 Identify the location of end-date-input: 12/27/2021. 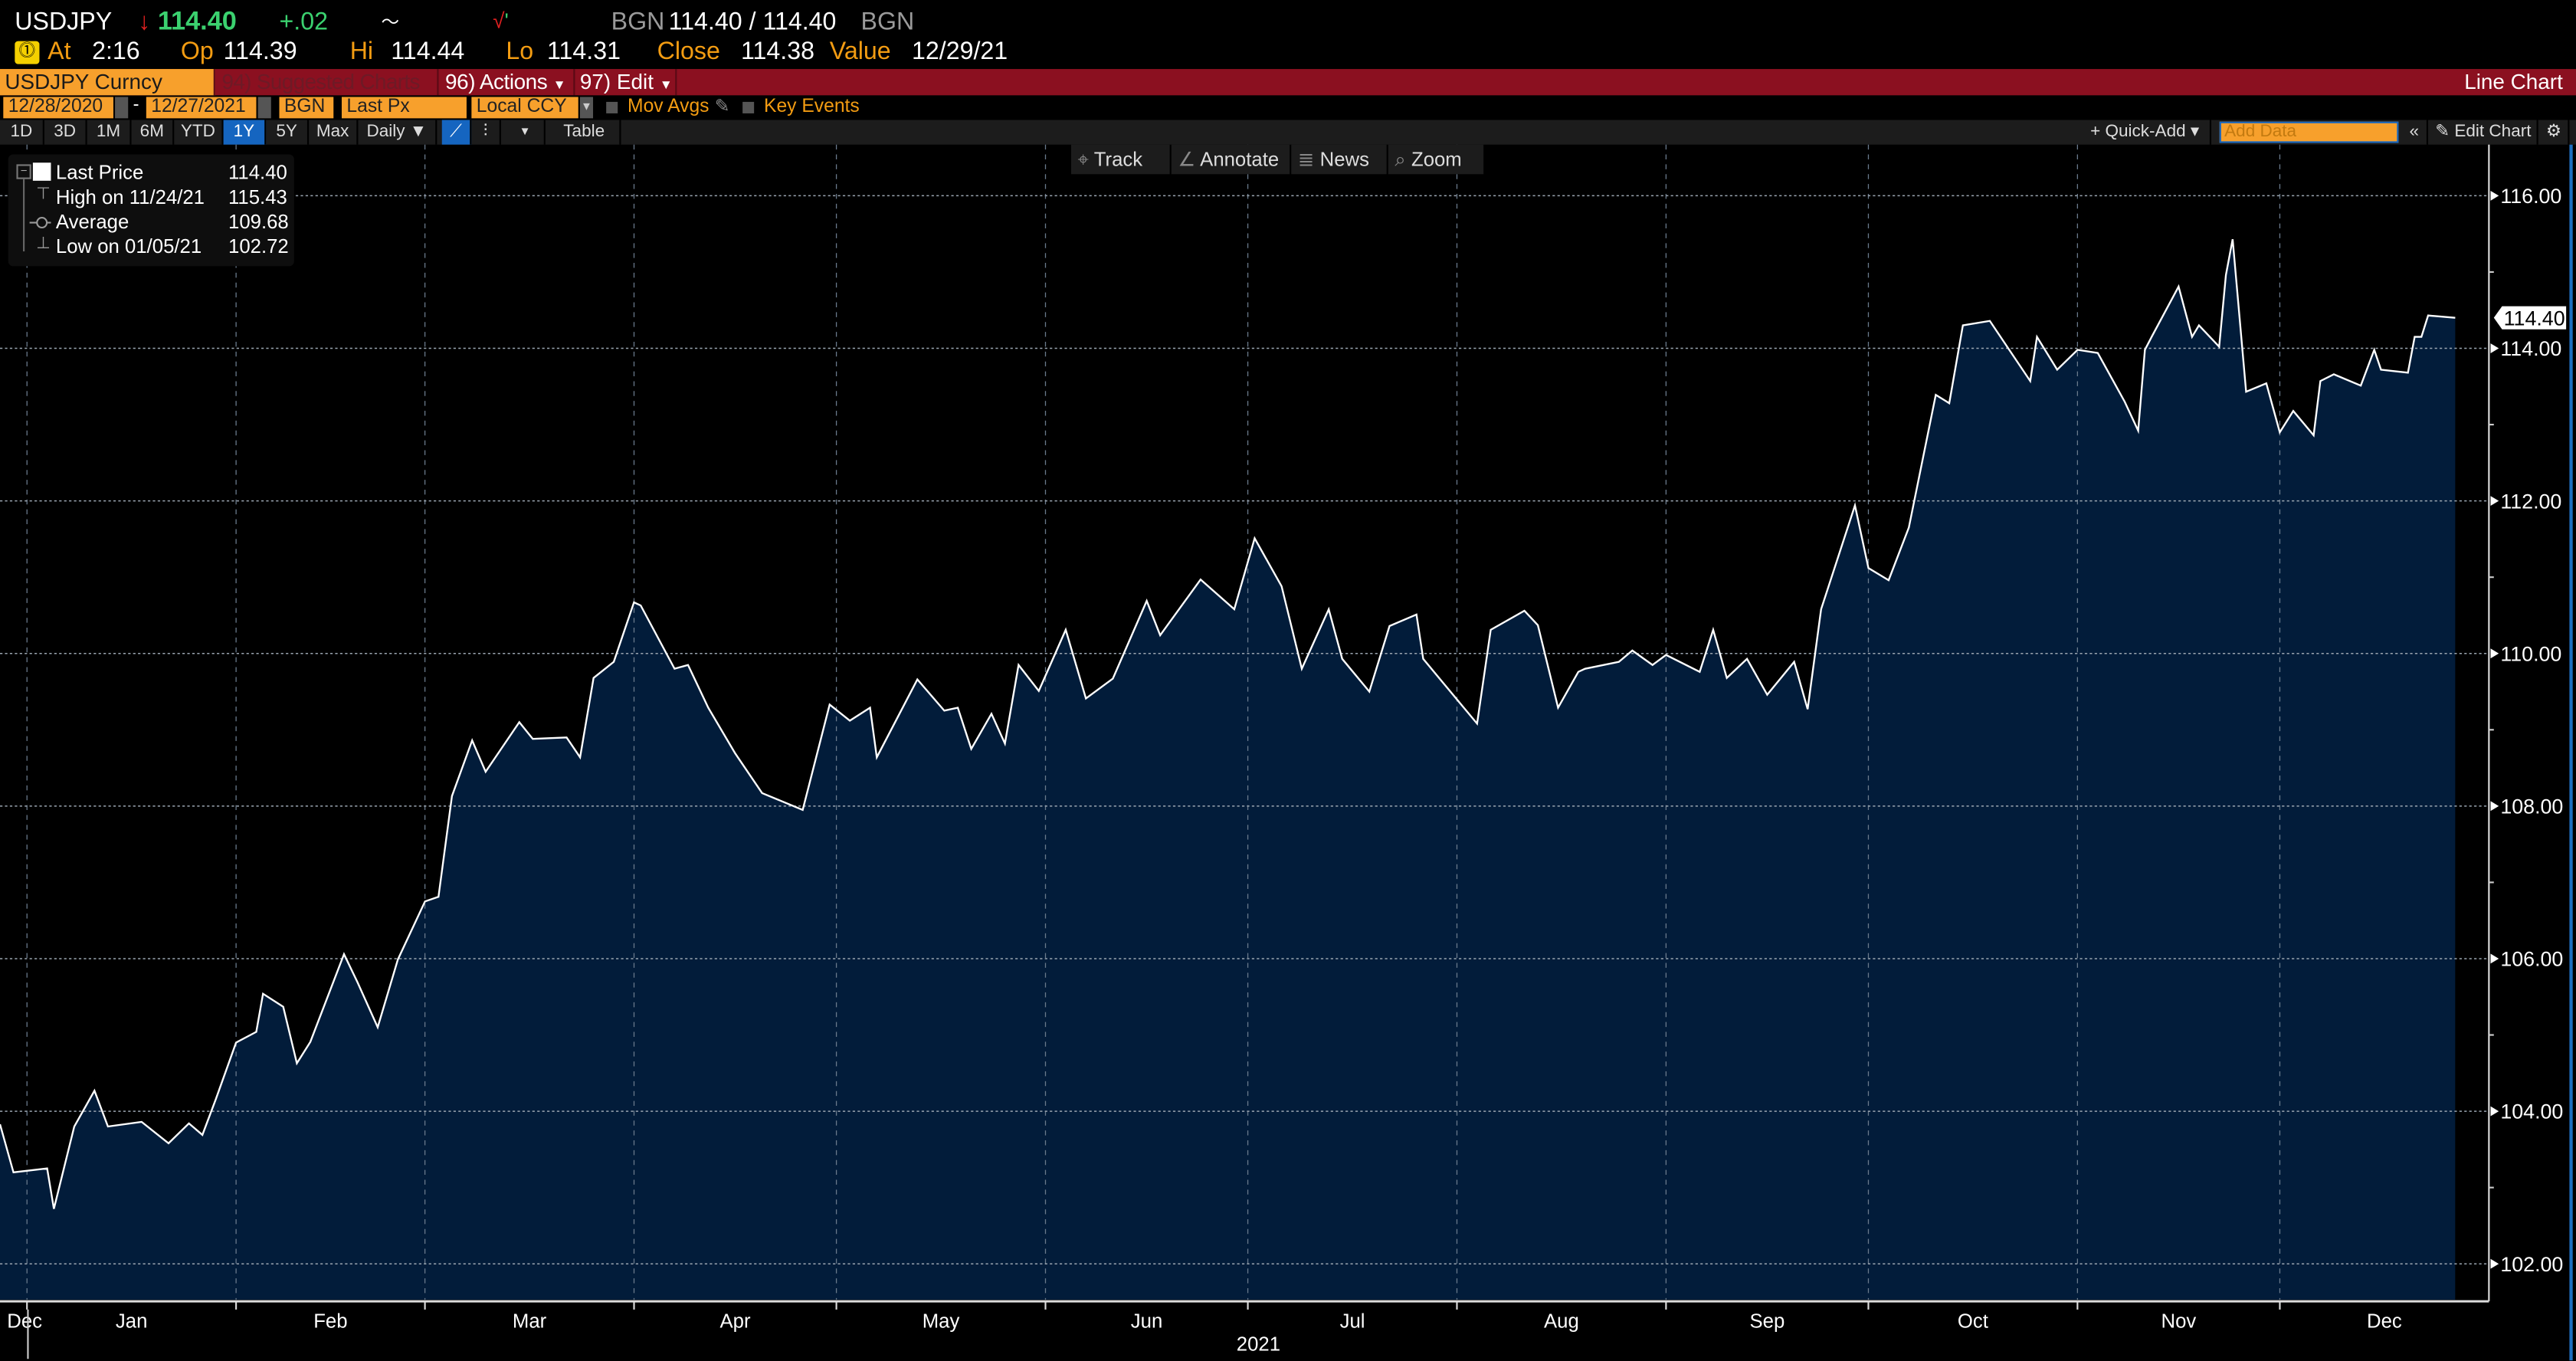
(201, 108).